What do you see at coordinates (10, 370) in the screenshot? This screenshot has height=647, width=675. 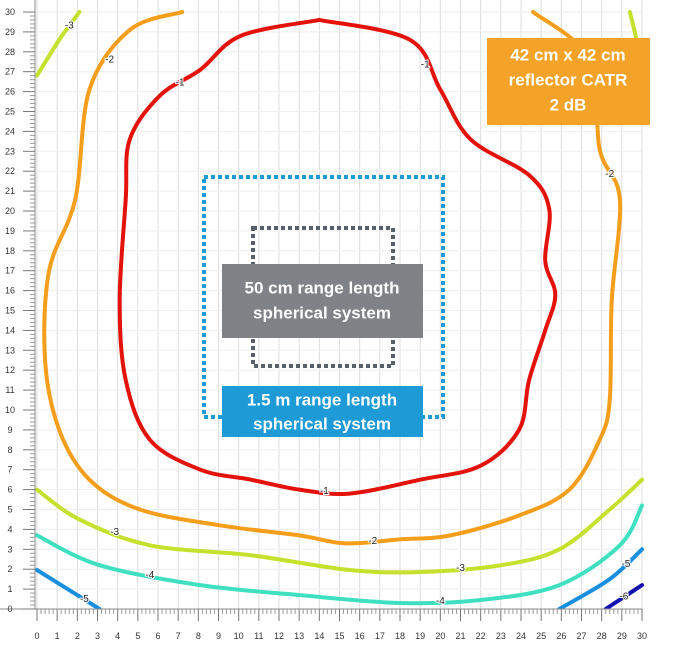 I see `y-tick-label: 12` at bounding box center [10, 370].